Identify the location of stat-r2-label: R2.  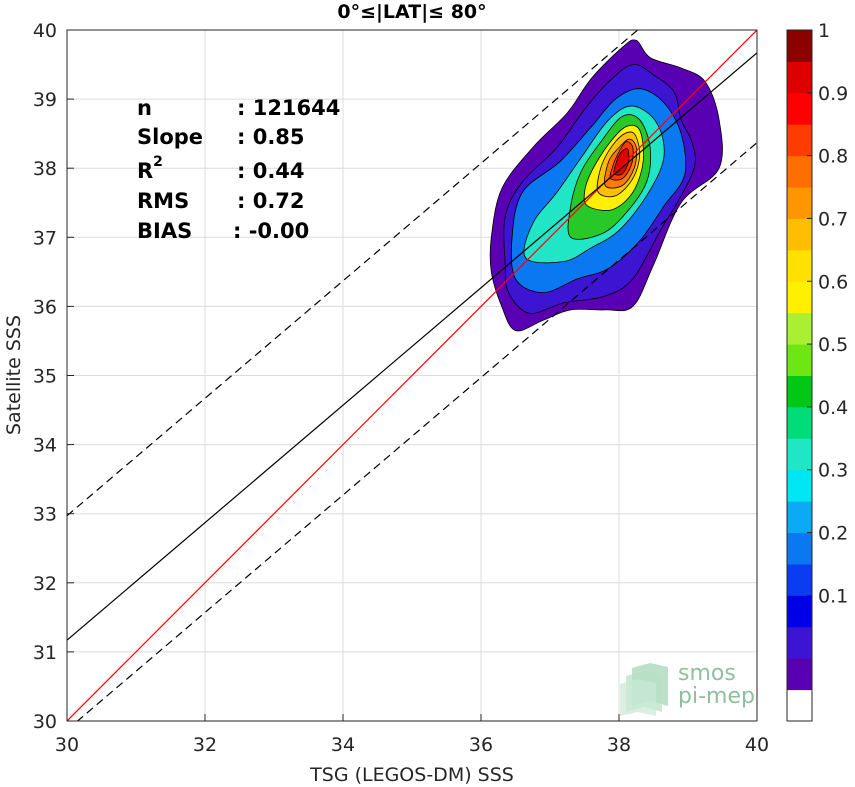
(150, 168).